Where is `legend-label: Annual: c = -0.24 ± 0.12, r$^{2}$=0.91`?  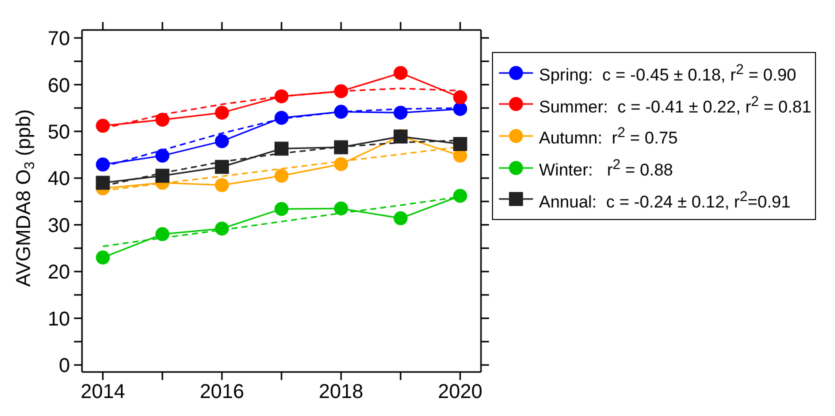 legend-label: Annual: c = -0.24 ± 0.12, r$^{2}$=0.91 is located at coordinates (665, 201).